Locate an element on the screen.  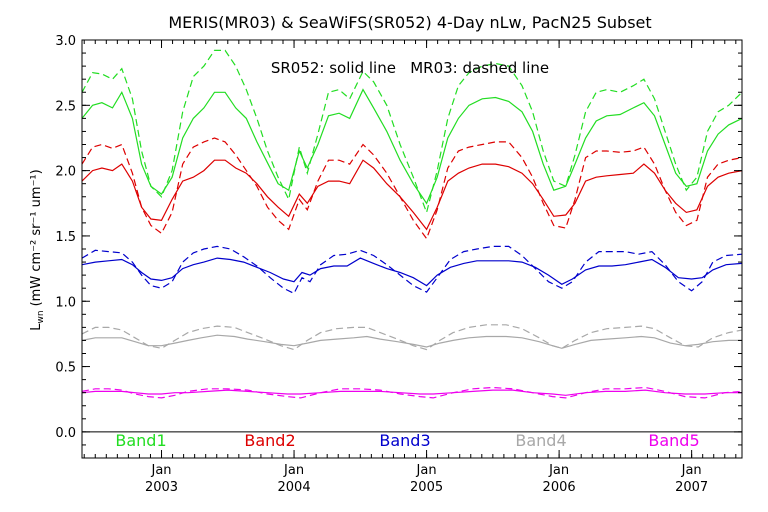
series-band3-sr052 is located at coordinates (412, 272).